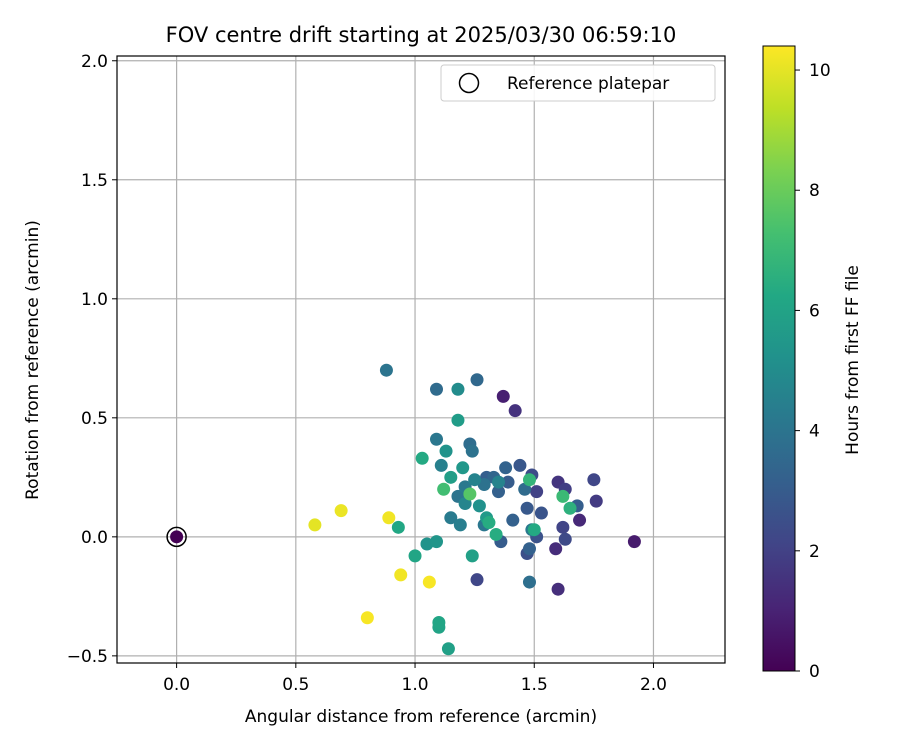 The image size is (900, 750). I want to click on colorbar-tick-label: 0, so click(814, 672).